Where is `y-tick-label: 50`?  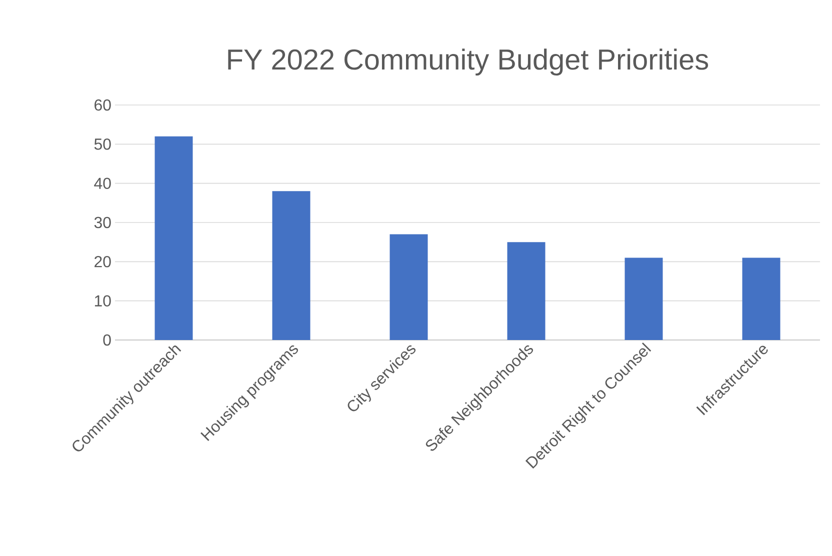
y-tick-label: 50 is located at coordinates (102, 144).